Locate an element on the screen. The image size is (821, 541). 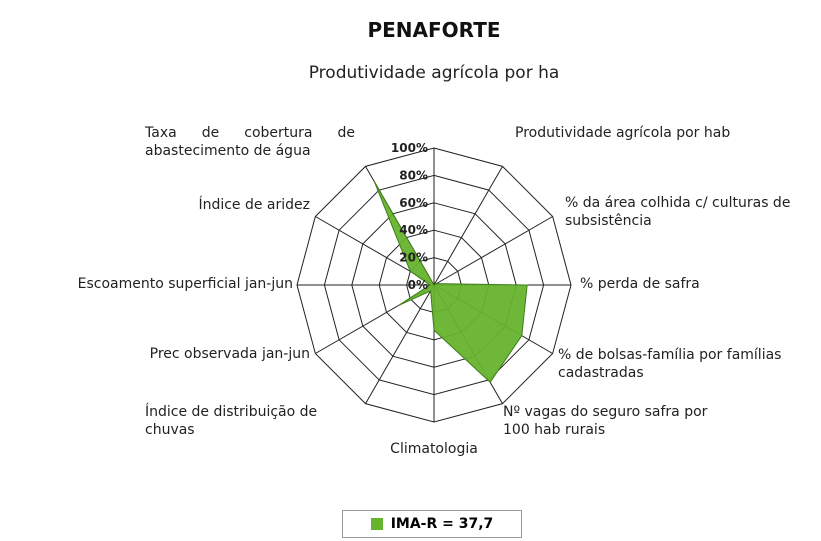
category-label: % perda de safra is located at coordinates (640, 284).